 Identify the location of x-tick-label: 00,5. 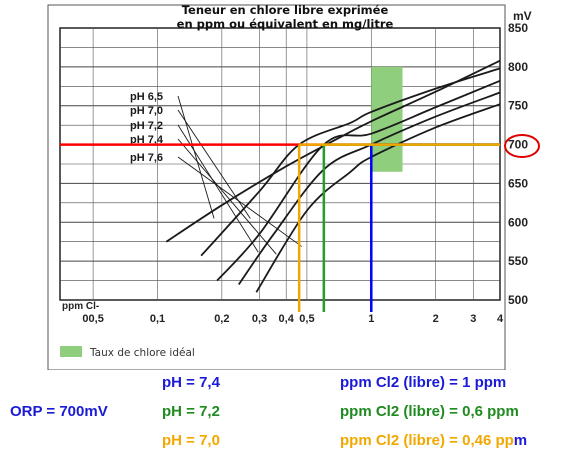
(92, 319).